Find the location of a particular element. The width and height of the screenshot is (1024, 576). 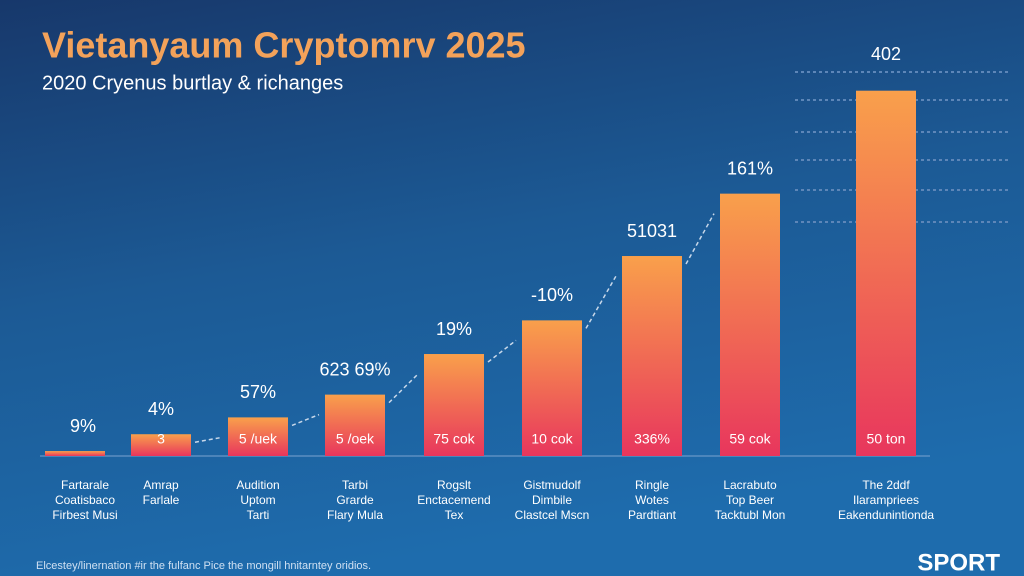

bar-label: 59 cok is located at coordinates (750, 439).